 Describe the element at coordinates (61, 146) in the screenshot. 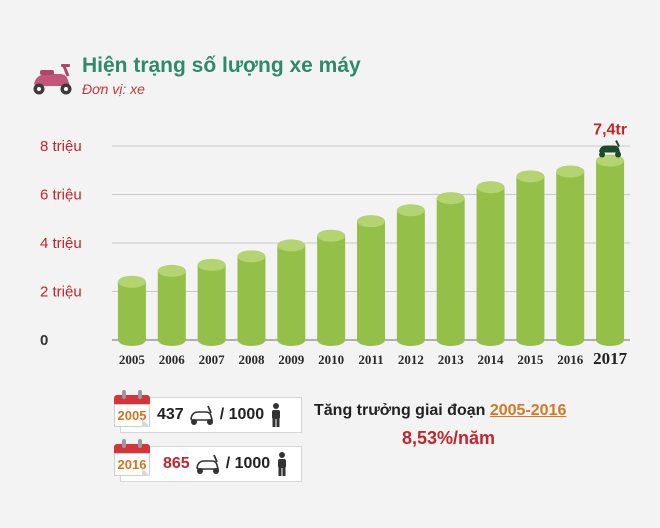

I see `y-tick-label: 8 triệu` at that location.